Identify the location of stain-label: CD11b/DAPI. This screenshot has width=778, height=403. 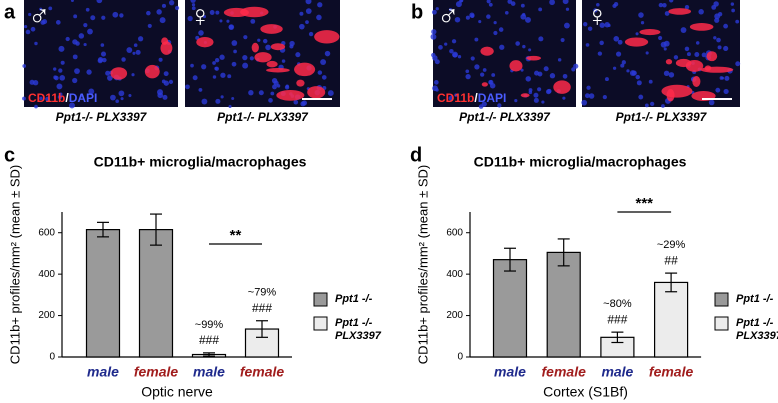
(62, 98).